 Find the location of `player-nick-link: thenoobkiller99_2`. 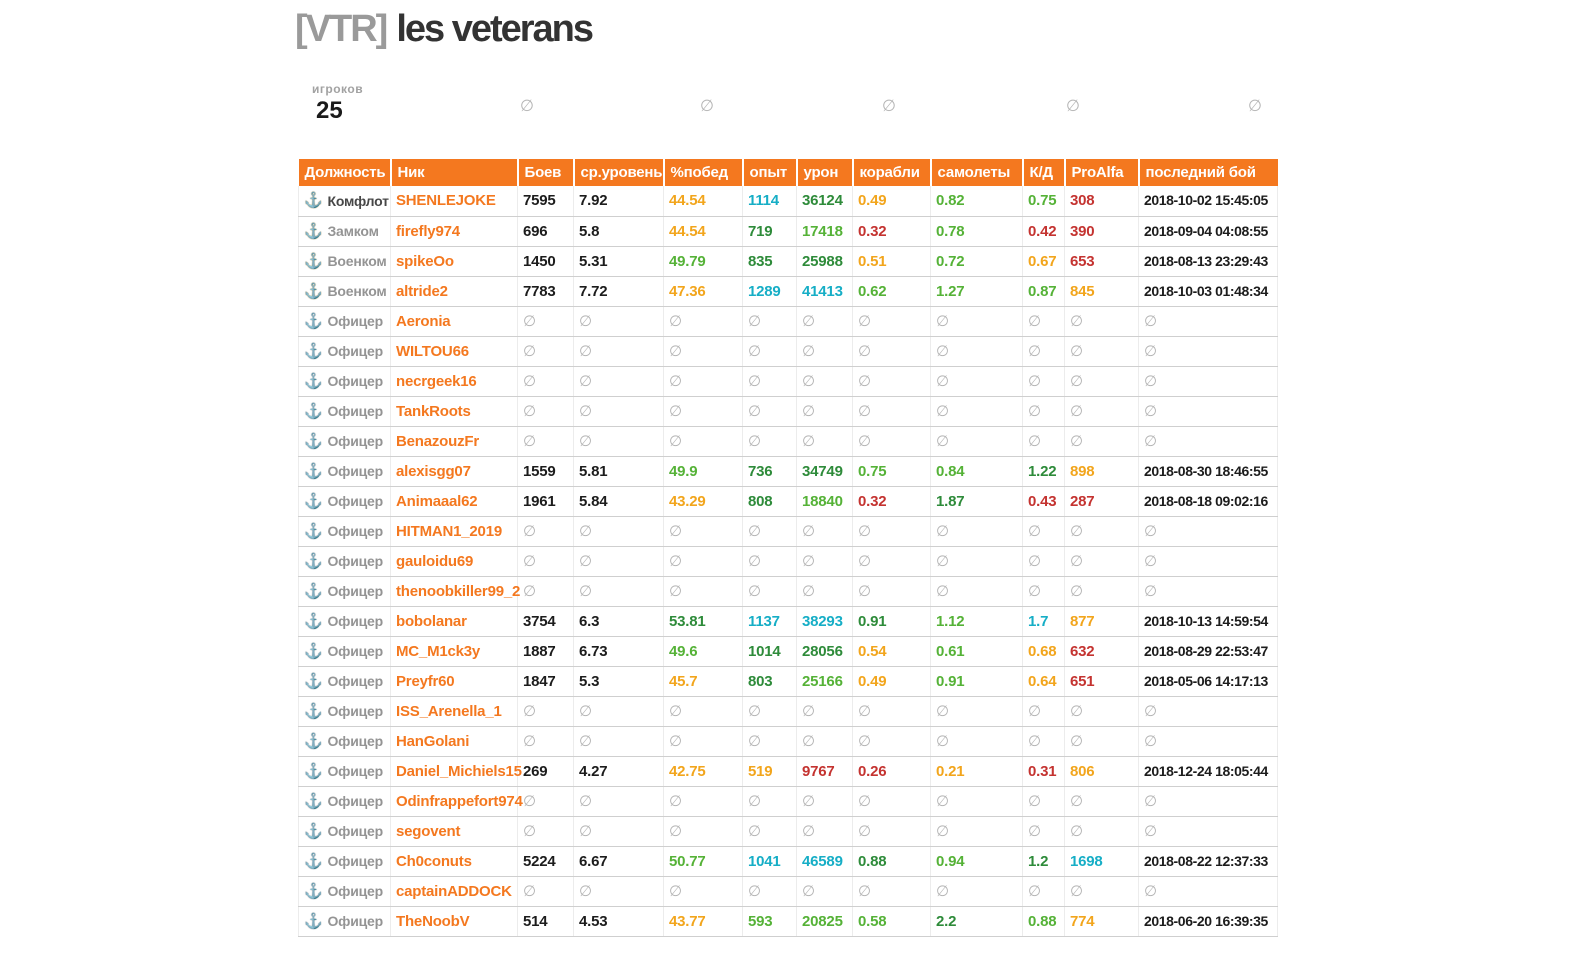

player-nick-link: thenoobkiller99_2 is located at coordinates (458, 591).